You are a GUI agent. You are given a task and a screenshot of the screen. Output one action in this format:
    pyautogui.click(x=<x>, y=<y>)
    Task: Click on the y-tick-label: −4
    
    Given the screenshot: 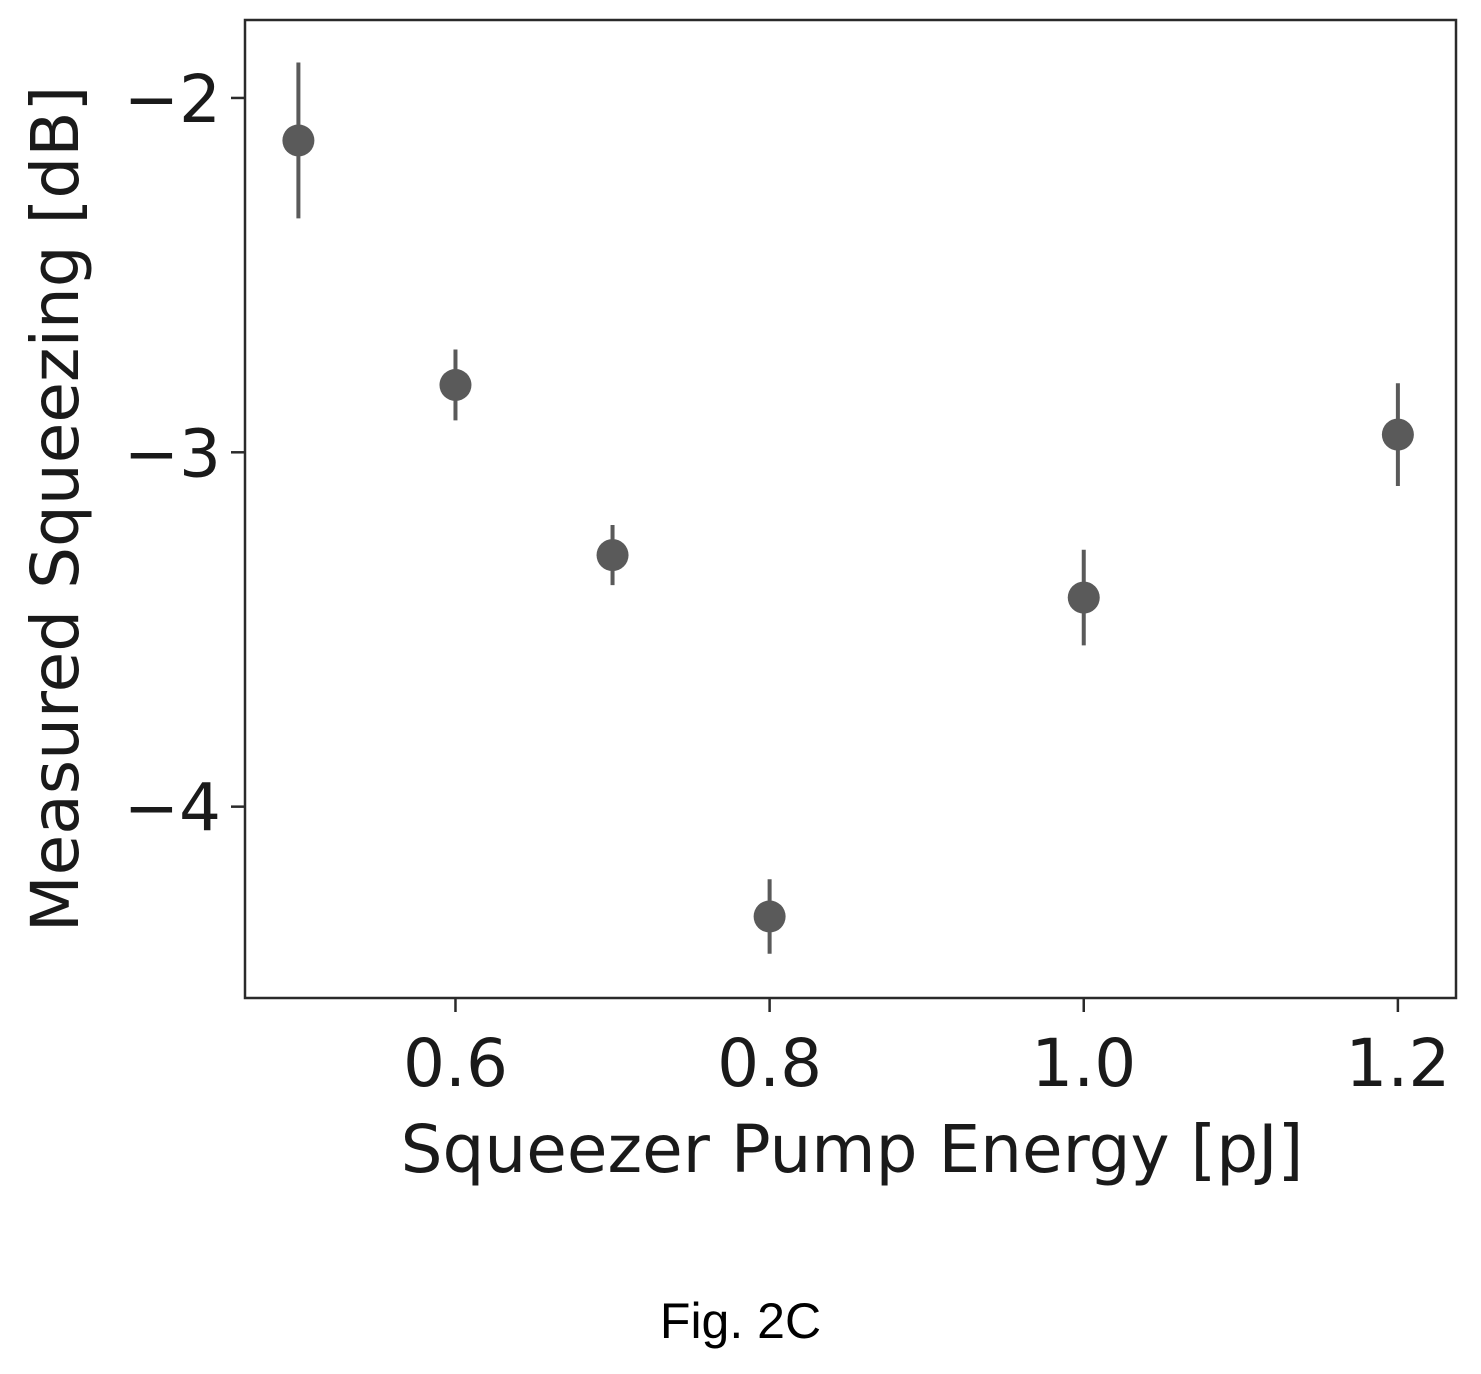 What is the action you would take?
    pyautogui.click(x=172, y=808)
    